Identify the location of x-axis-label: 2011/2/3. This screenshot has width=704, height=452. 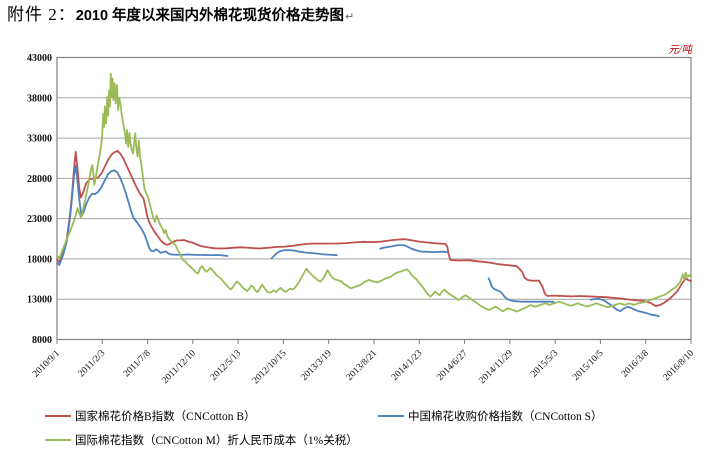
(92, 363).